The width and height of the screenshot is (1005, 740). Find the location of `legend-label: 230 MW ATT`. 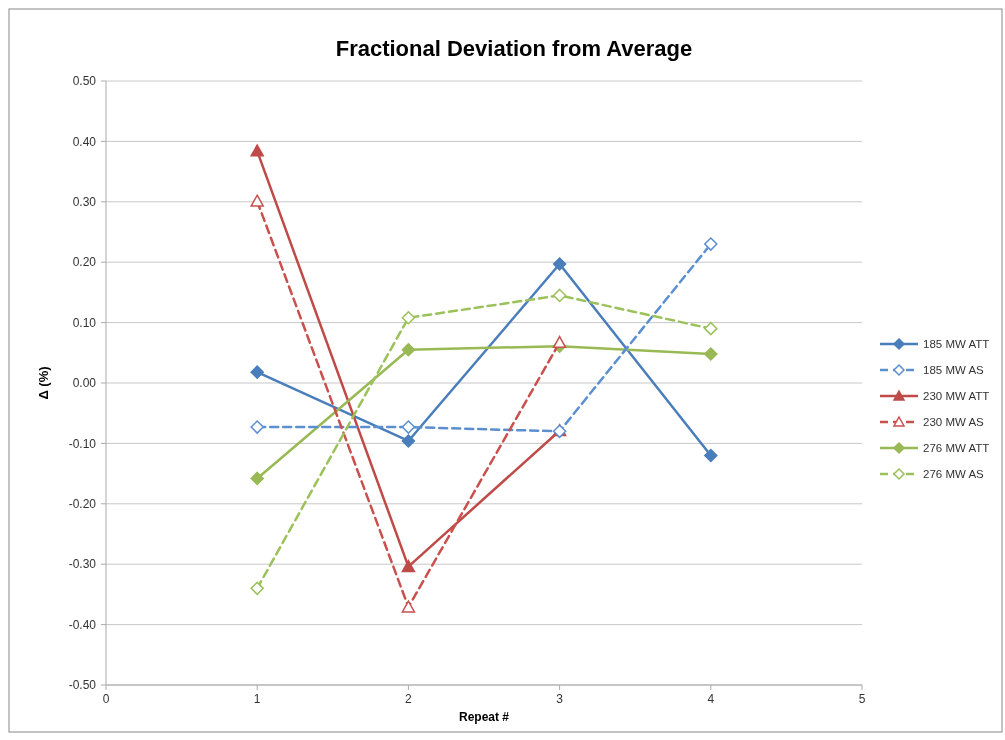

legend-label: 230 MW ATT is located at coordinates (956, 396).